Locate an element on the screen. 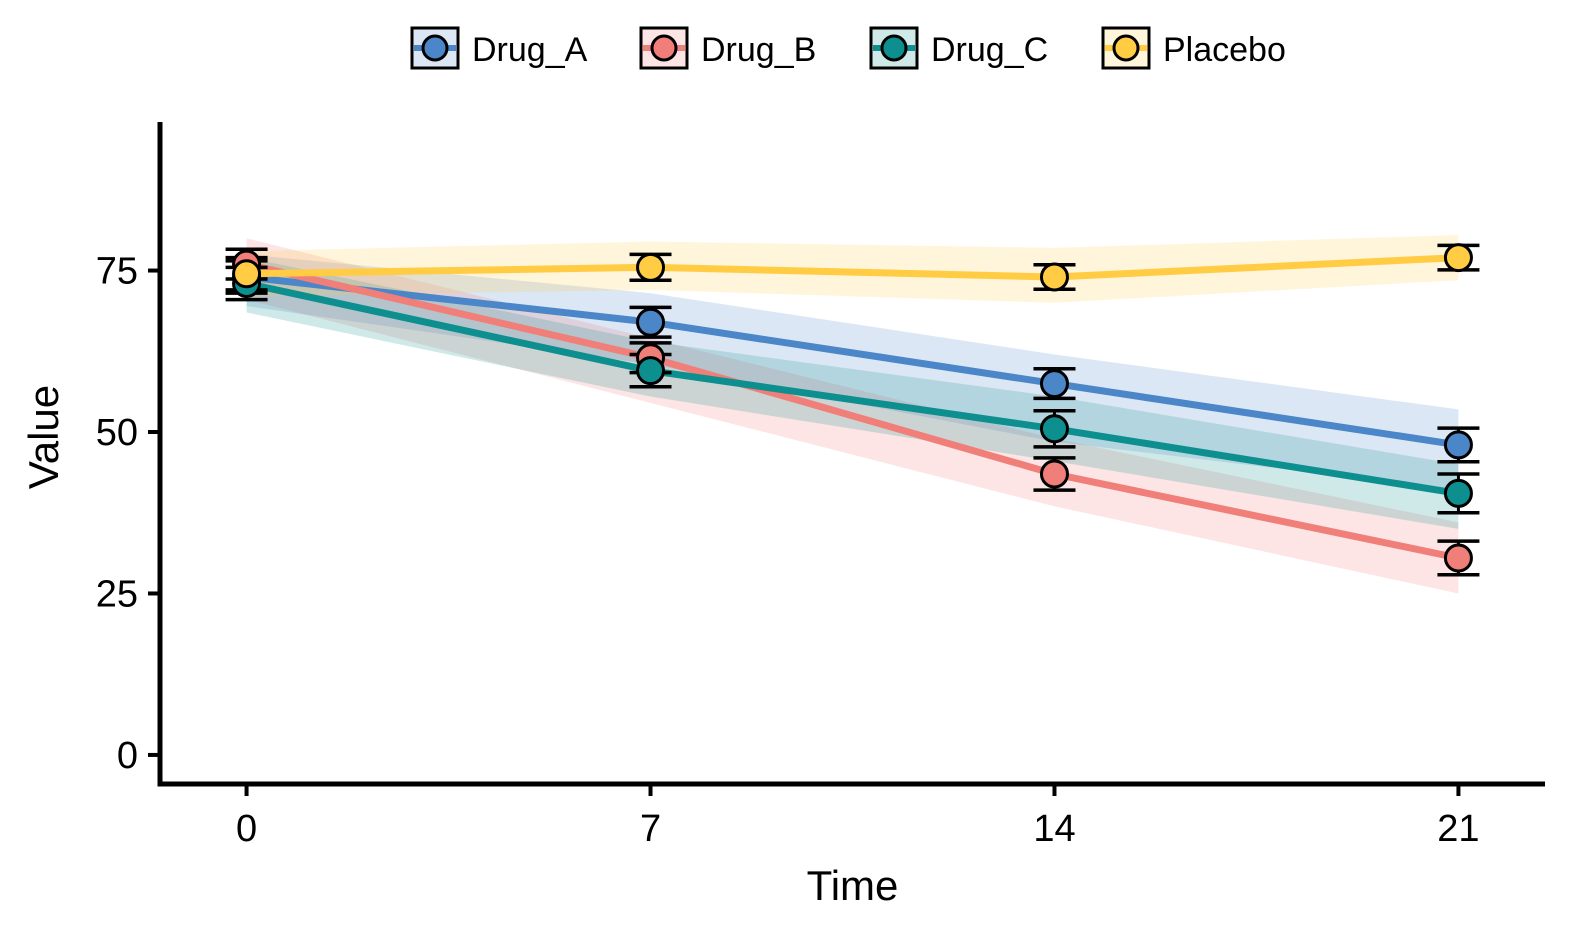 The image size is (1592, 950). y-tick-label: 25 is located at coordinates (117, 594).